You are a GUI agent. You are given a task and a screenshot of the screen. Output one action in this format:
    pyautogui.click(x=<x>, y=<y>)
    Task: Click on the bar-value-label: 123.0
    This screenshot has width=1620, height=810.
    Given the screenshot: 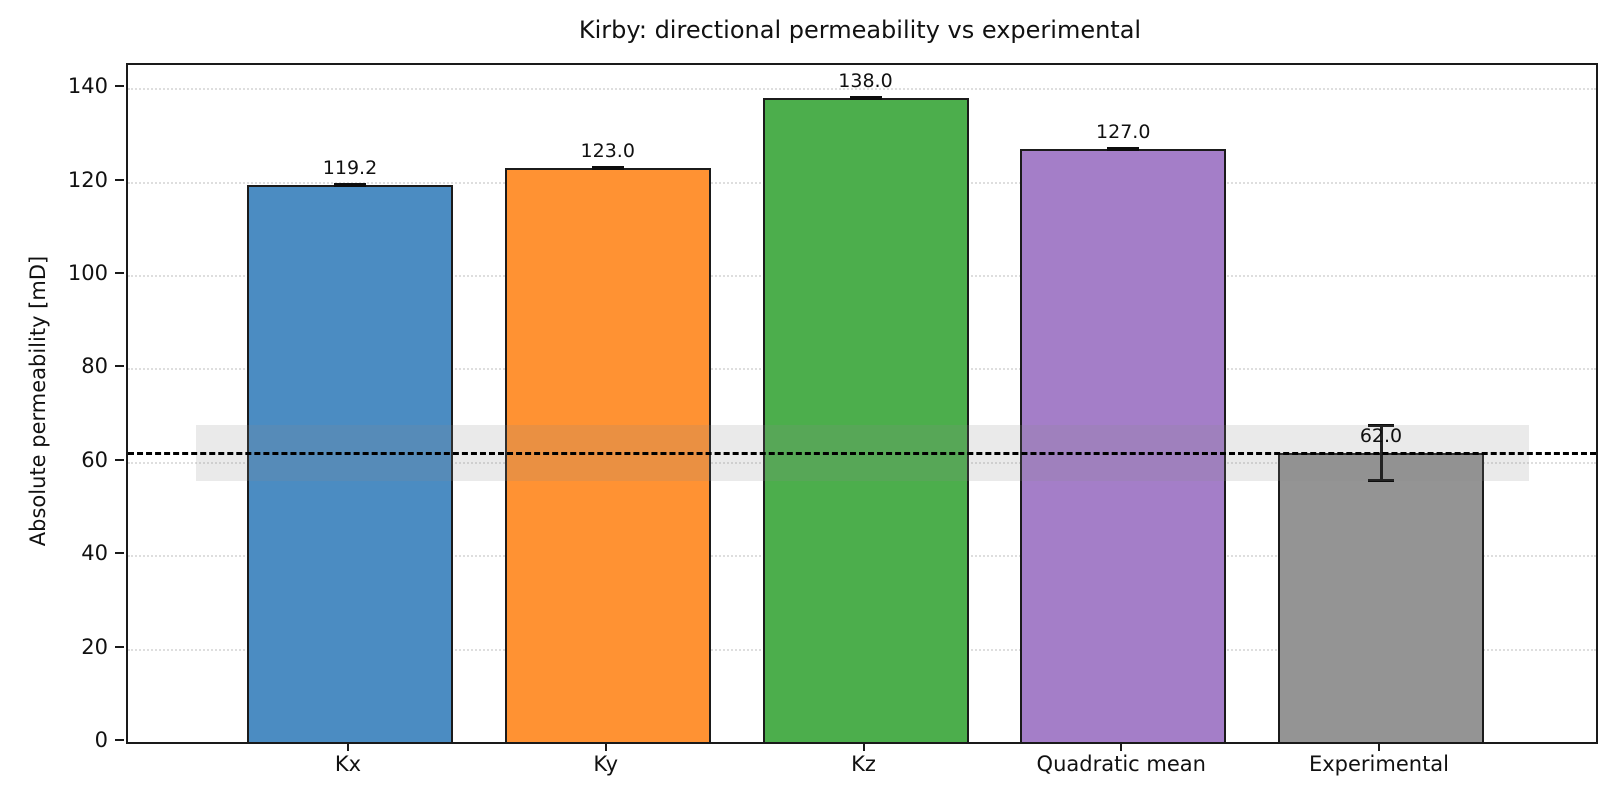 What is the action you would take?
    pyautogui.click(x=607, y=150)
    